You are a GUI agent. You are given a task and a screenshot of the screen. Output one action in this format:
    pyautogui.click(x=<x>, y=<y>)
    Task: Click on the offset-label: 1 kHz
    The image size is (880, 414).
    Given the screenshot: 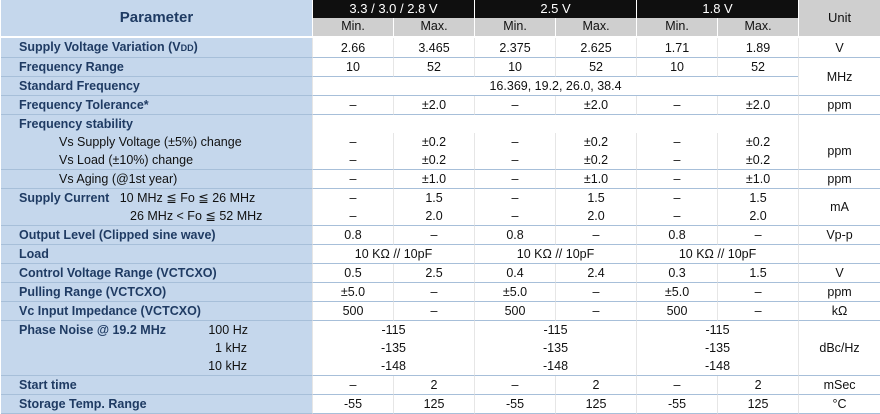 What is the action you would take?
    pyautogui.click(x=231, y=348)
    